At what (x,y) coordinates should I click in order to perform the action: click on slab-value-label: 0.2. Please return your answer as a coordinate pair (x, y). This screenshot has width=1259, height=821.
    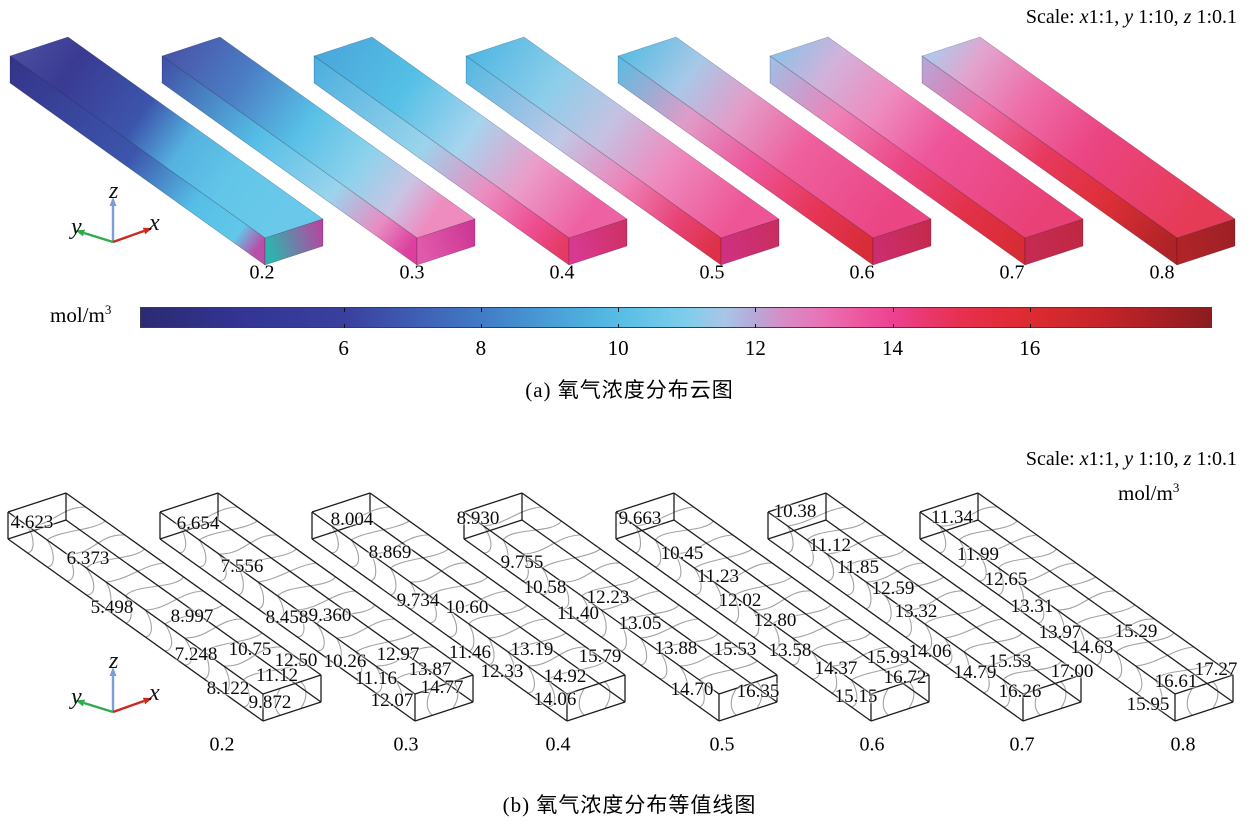
    Looking at the image, I should click on (262, 272).